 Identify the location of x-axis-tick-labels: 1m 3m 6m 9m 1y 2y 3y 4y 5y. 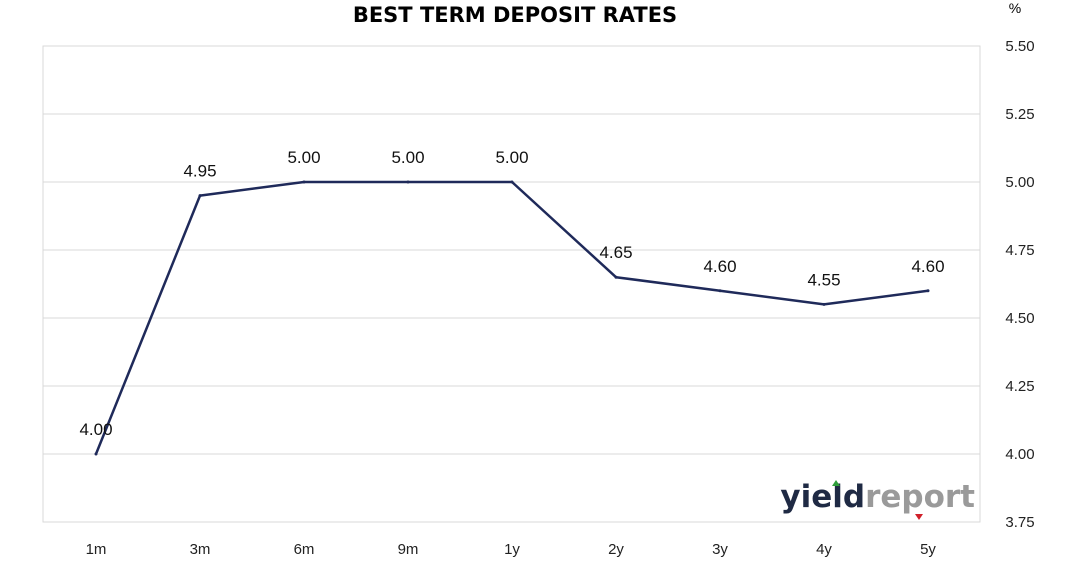
(511, 549).